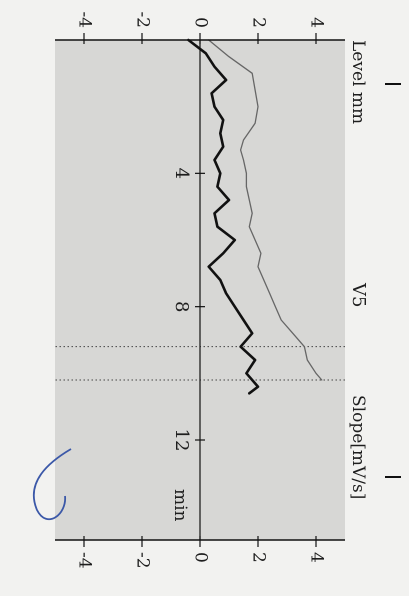  I want to click on left-axis-label: Level mm, so click(358, 82).